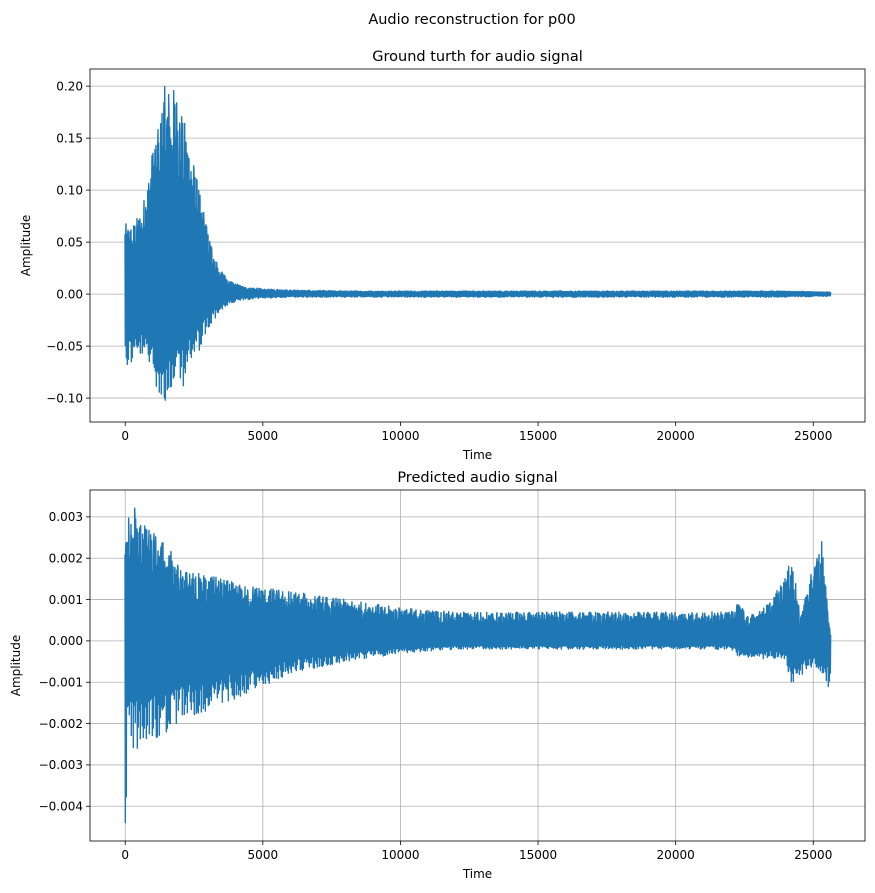 The width and height of the screenshot is (875, 893). I want to click on axes-title: Predicted audio signal, so click(477, 478).